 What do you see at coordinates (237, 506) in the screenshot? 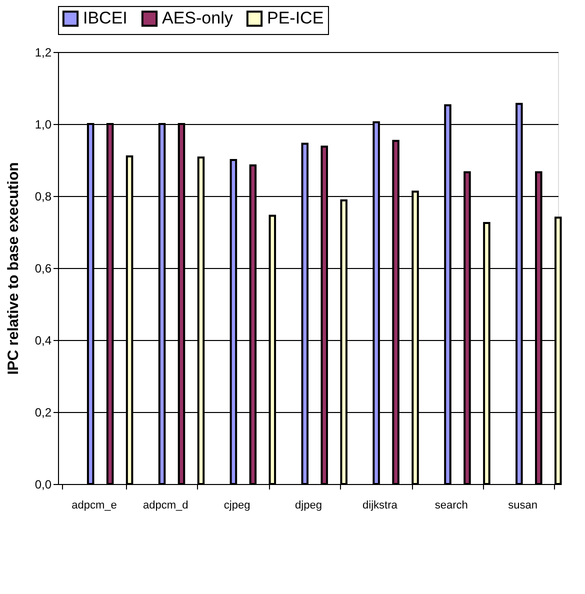
I see `x-tick-label: cjpeg` at bounding box center [237, 506].